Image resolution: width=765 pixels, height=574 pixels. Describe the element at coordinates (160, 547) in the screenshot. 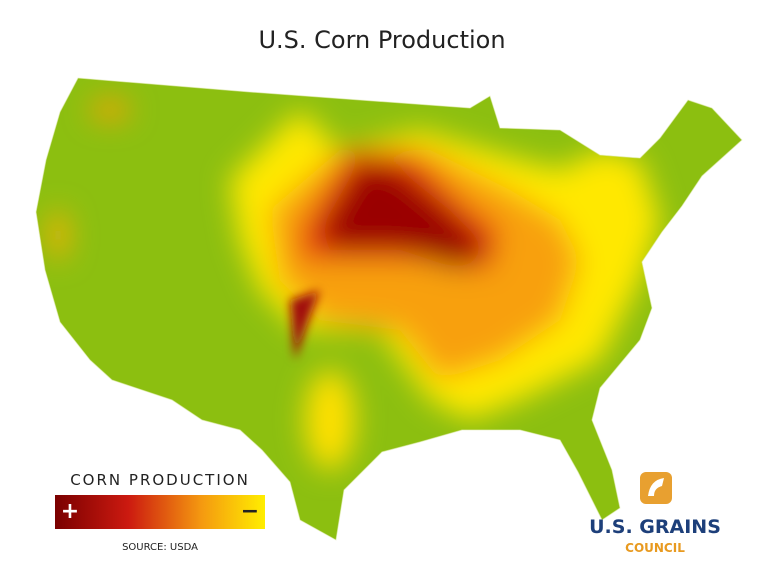

I see `source: SOURCE: USDA` at that location.